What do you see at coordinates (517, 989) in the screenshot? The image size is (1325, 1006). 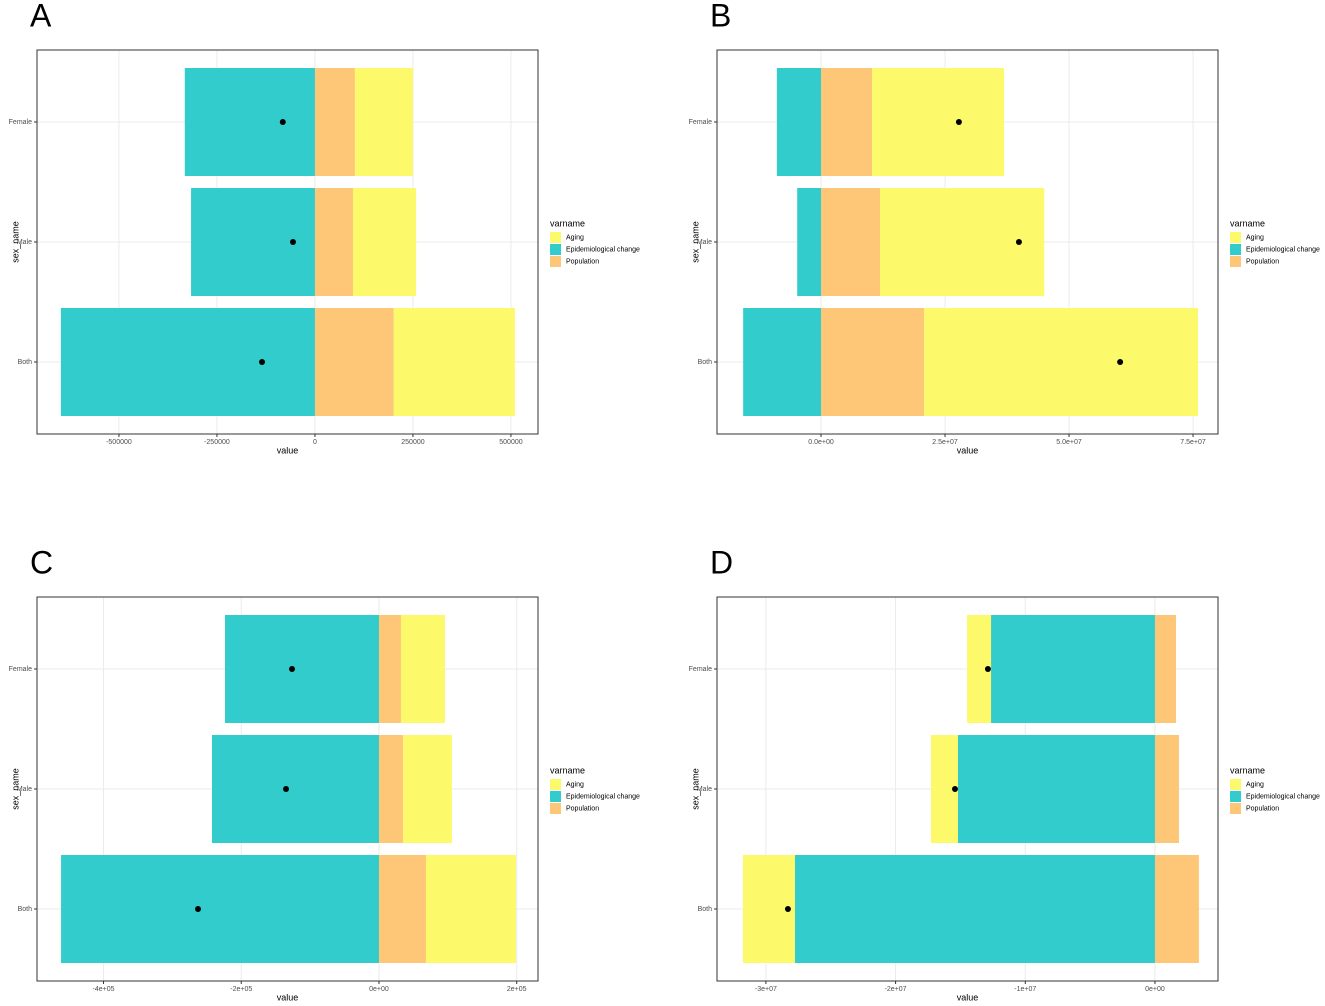 I see `x-tick-label: 2e+05` at bounding box center [517, 989].